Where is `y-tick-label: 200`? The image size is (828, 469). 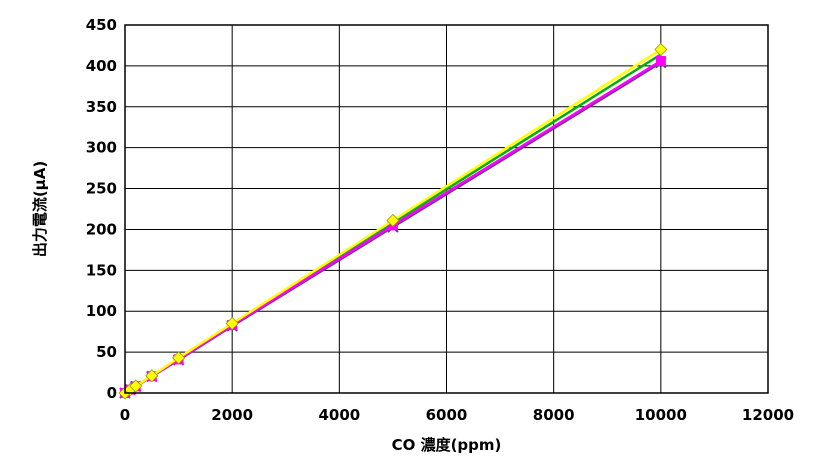
y-tick-label: 200 is located at coordinates (101, 229).